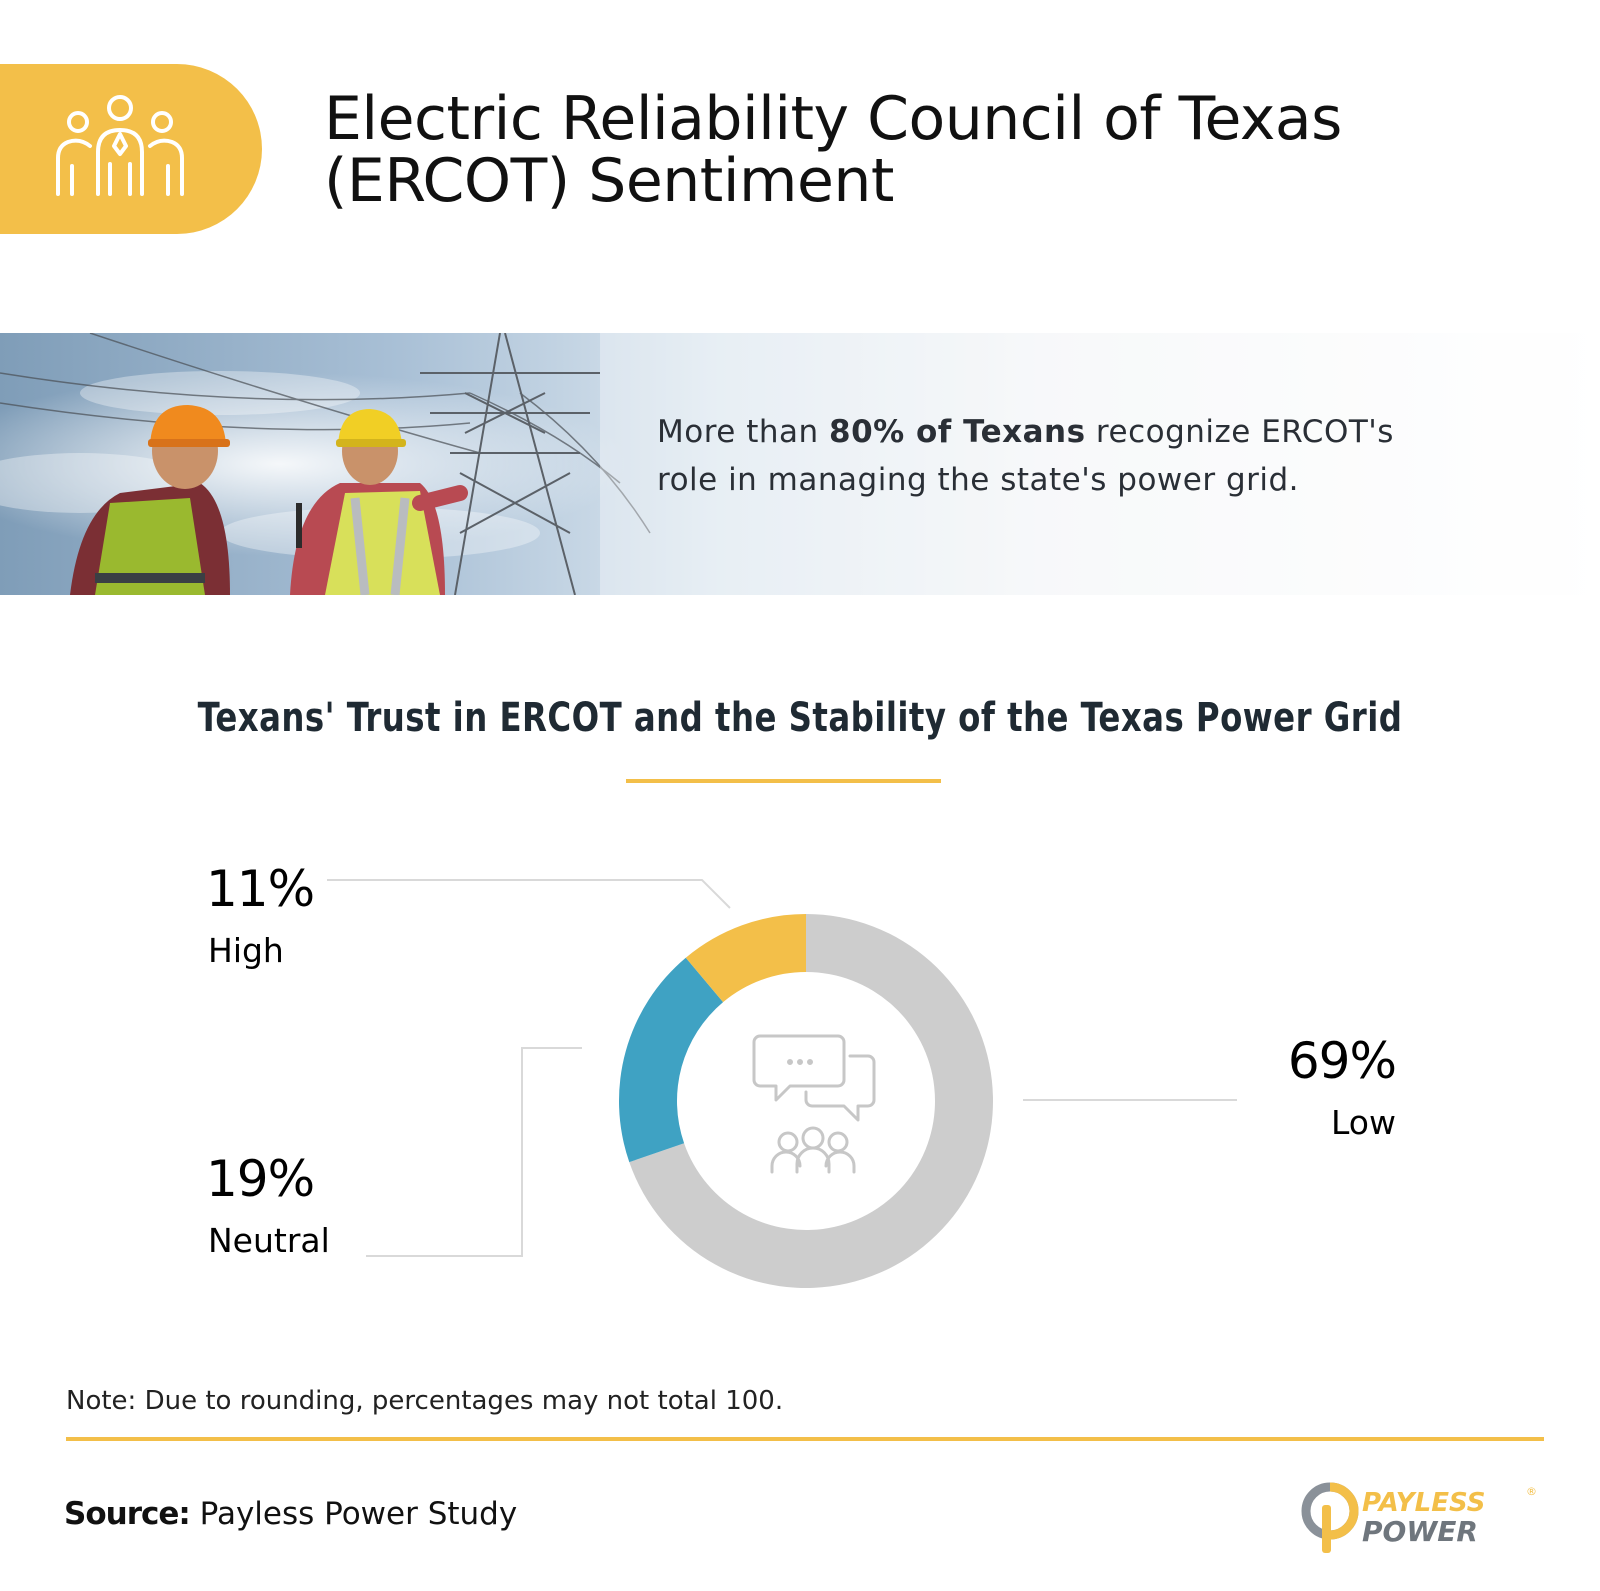 The image size is (1600, 1591). I want to click on banner-text-bold: 80% of Texans, so click(957, 432).